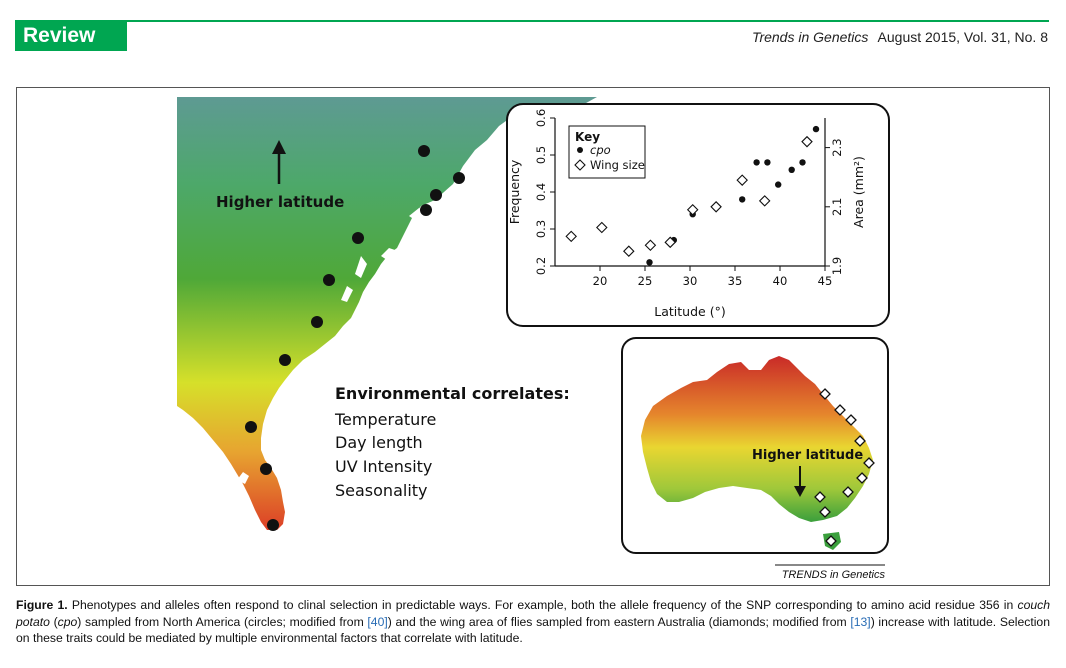 The image size is (1066, 668). I want to click on caption-label: Figure 1., so click(42, 605).